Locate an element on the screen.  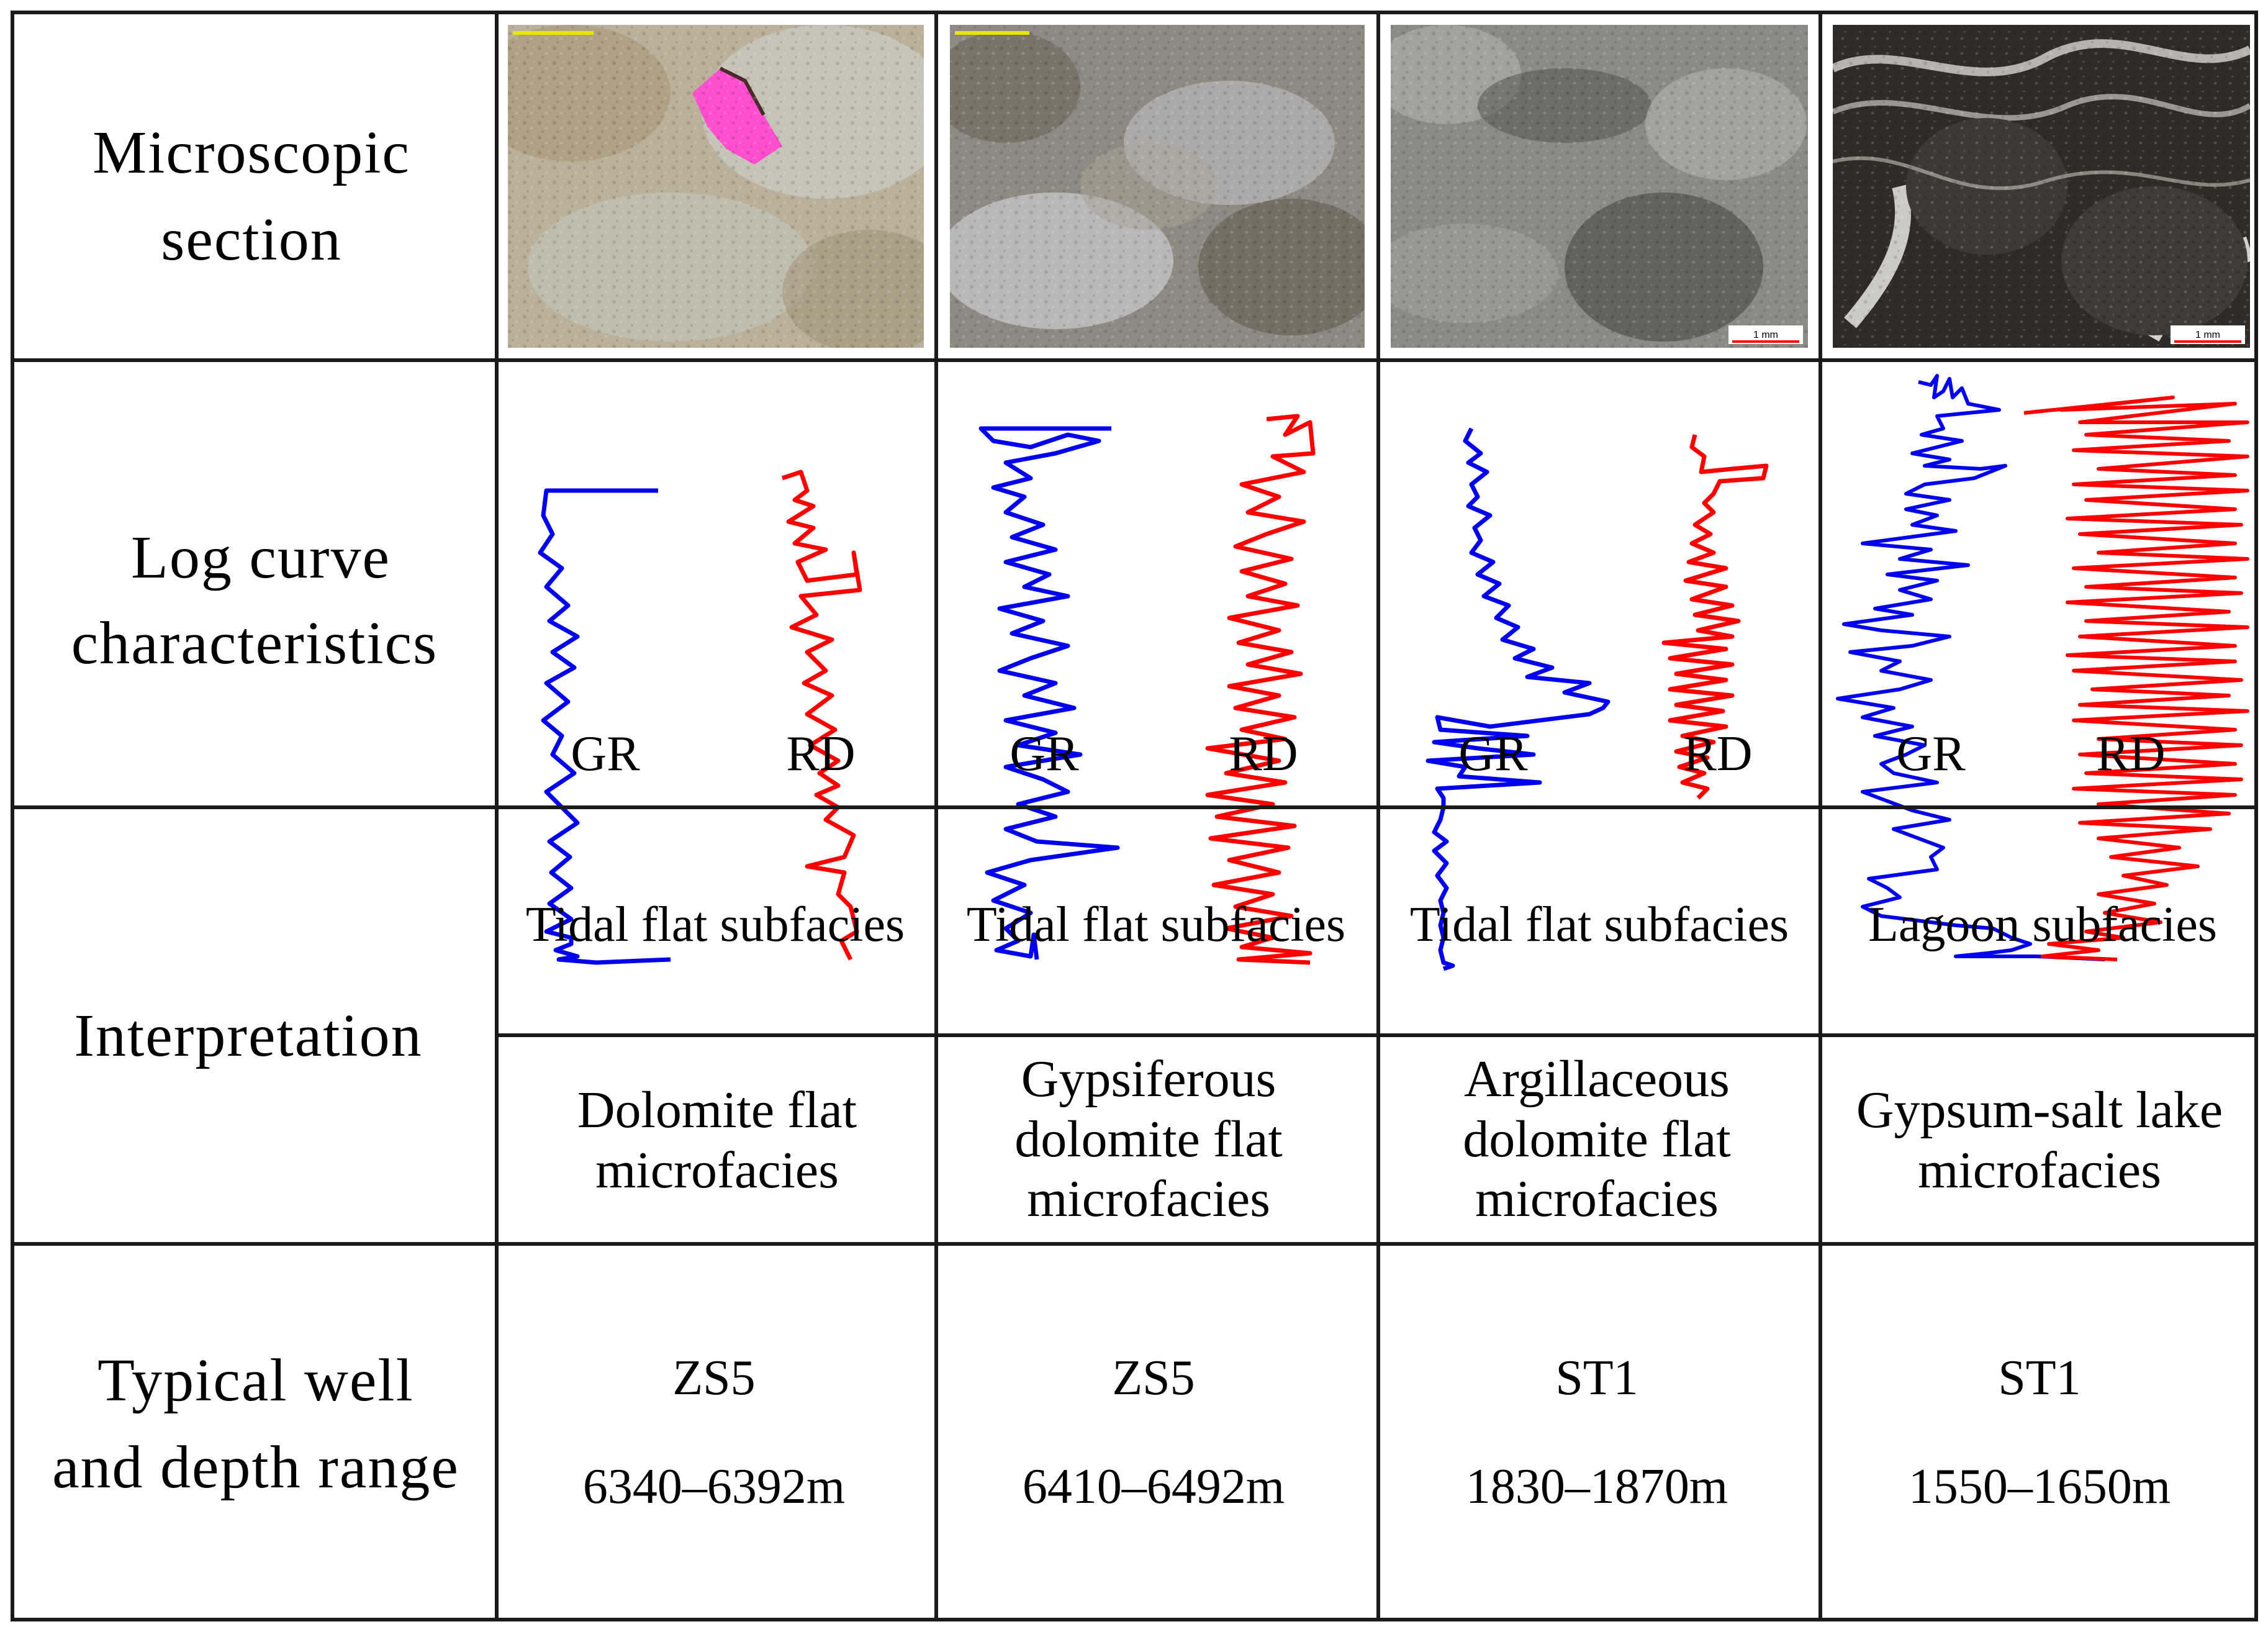
row-label-log-line1: Log curve is located at coordinates (261, 557).